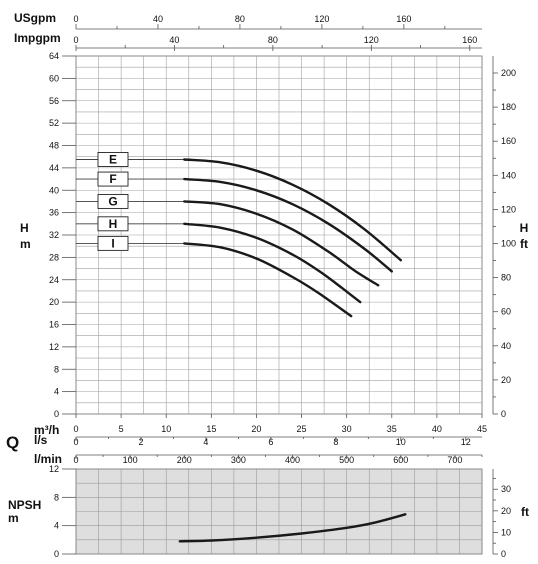 This screenshot has width=538, height=564. What do you see at coordinates (54, 146) in the screenshot?
I see `h-m-tick-label: 48` at bounding box center [54, 146].